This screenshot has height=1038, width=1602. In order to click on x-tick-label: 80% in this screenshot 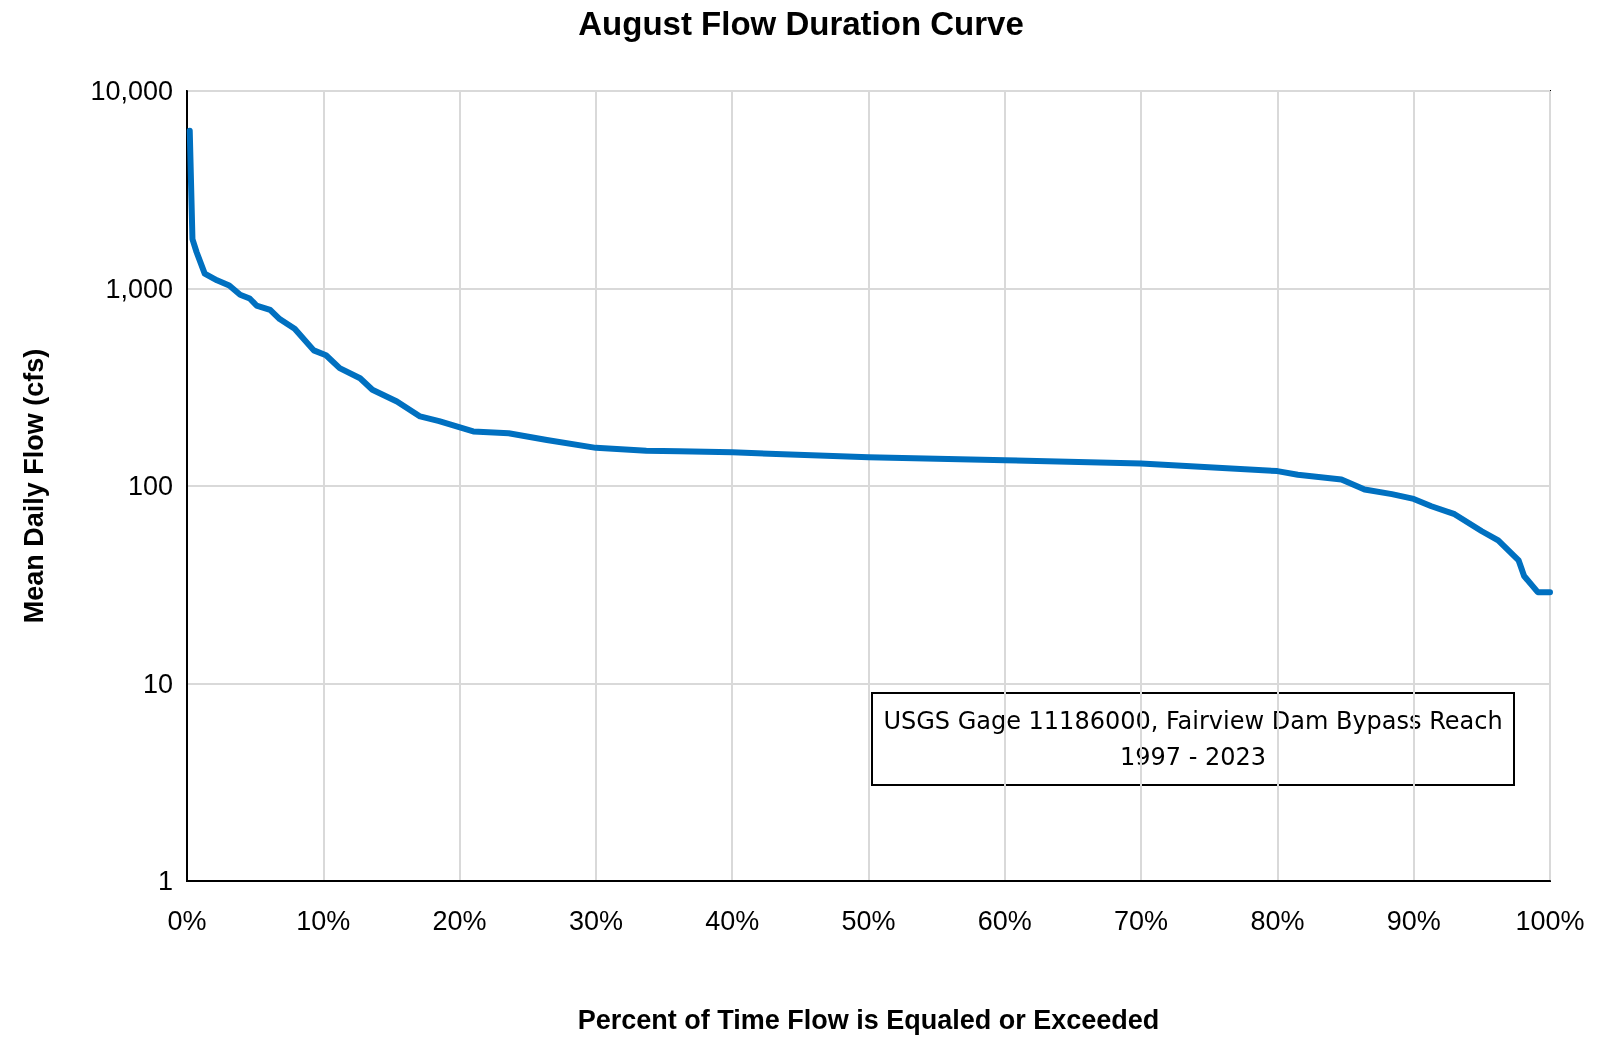, I will do `click(1277, 920)`.